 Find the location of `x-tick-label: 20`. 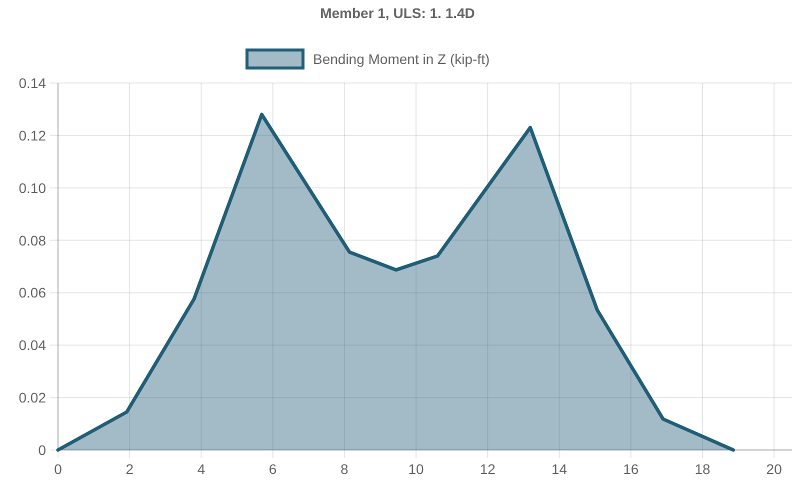

x-tick-label: 20 is located at coordinates (774, 469).